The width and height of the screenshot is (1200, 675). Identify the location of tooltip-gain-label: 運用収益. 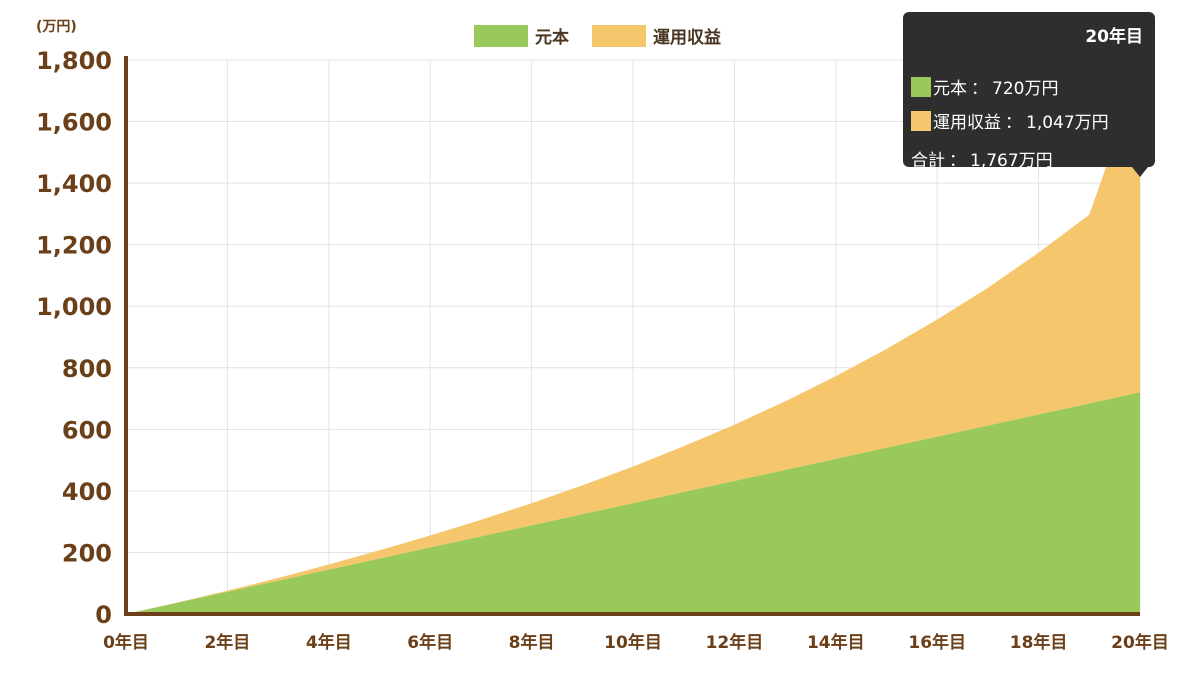
(967, 123).